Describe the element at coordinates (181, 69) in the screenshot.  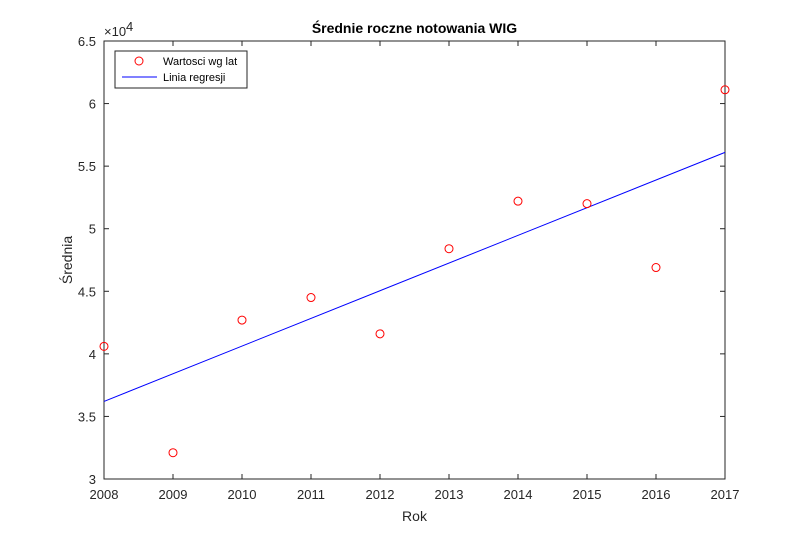
I see `legend: Wartosci wg lat Linia regresji` at that location.